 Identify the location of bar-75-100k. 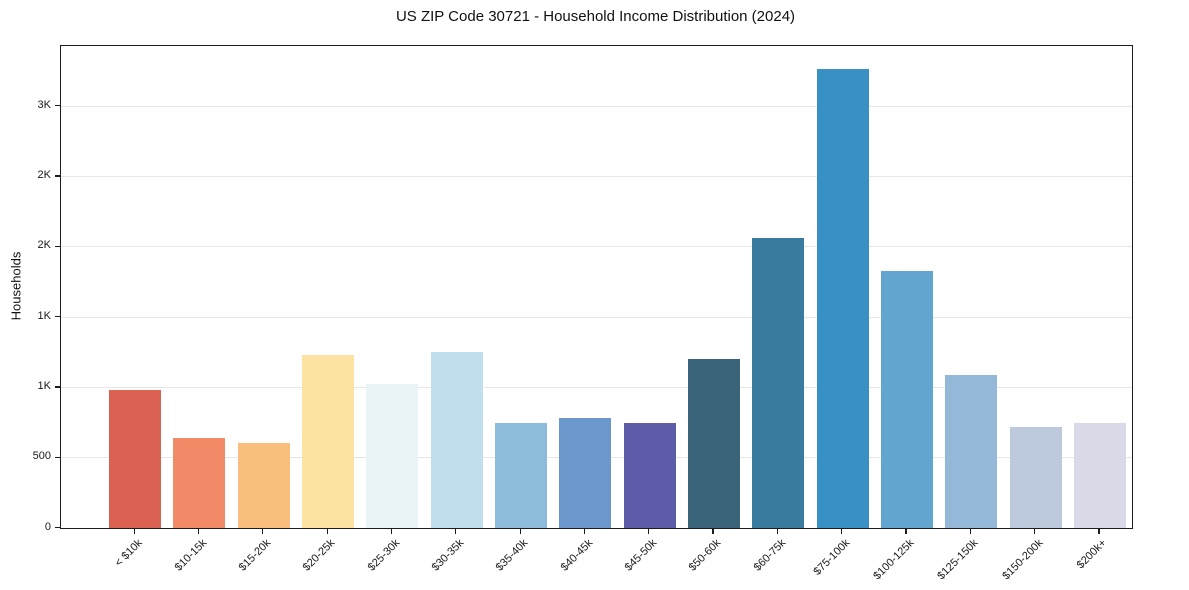
(842, 298).